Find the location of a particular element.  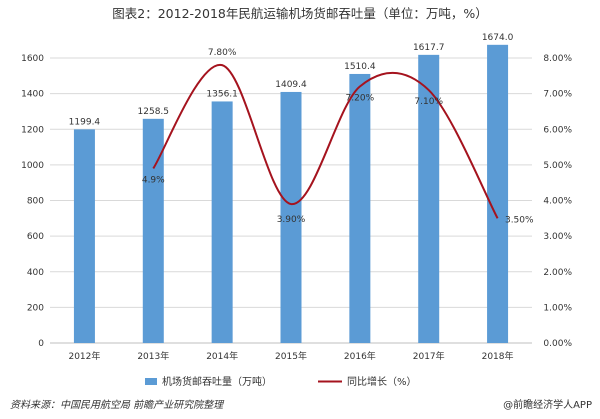

source-note: 资料来源：中国民用航空局 前瞻产业研究院整理 is located at coordinates (117, 405).